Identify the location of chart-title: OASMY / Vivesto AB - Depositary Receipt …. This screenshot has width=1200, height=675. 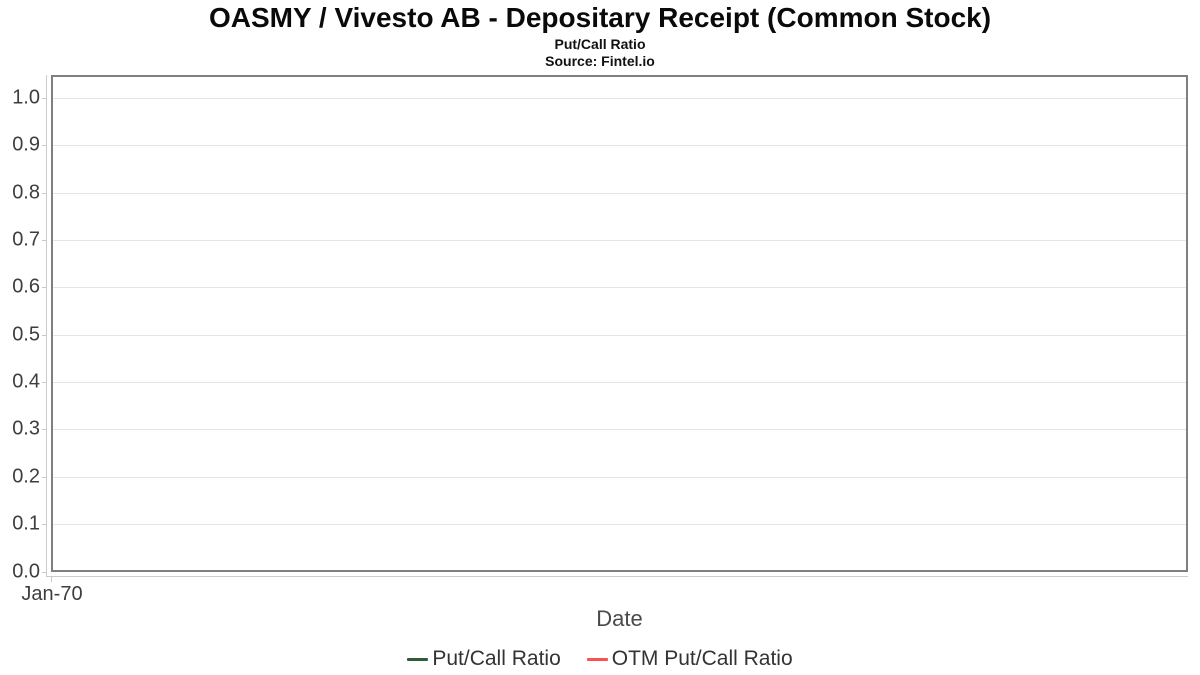
(600, 17).